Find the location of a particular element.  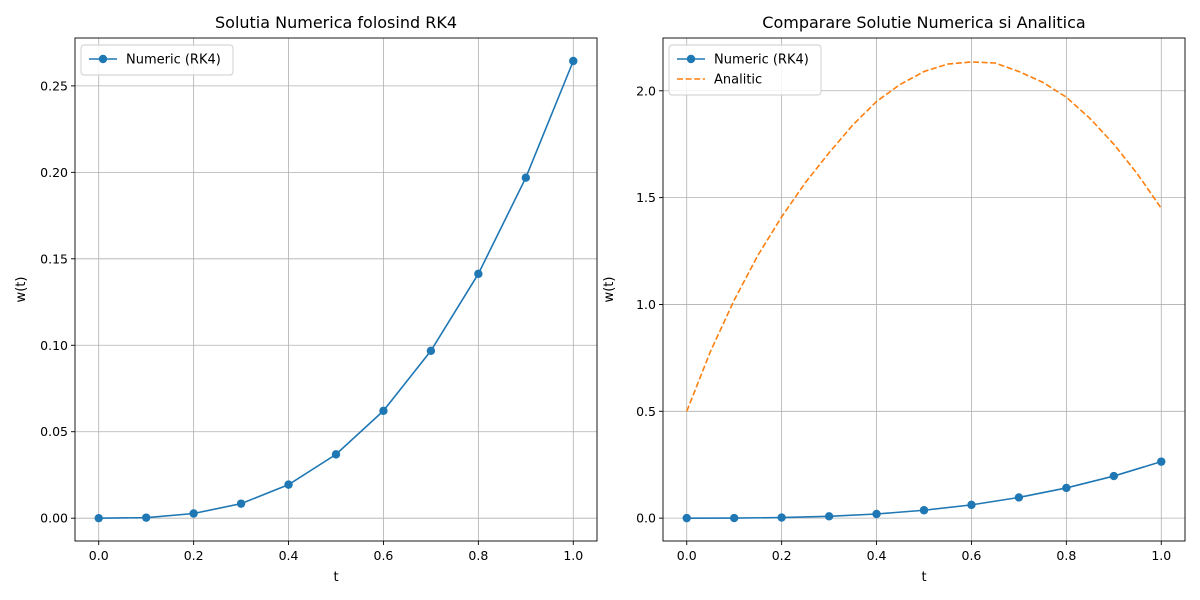

y-tick-label: 0.25 is located at coordinates (54, 85).